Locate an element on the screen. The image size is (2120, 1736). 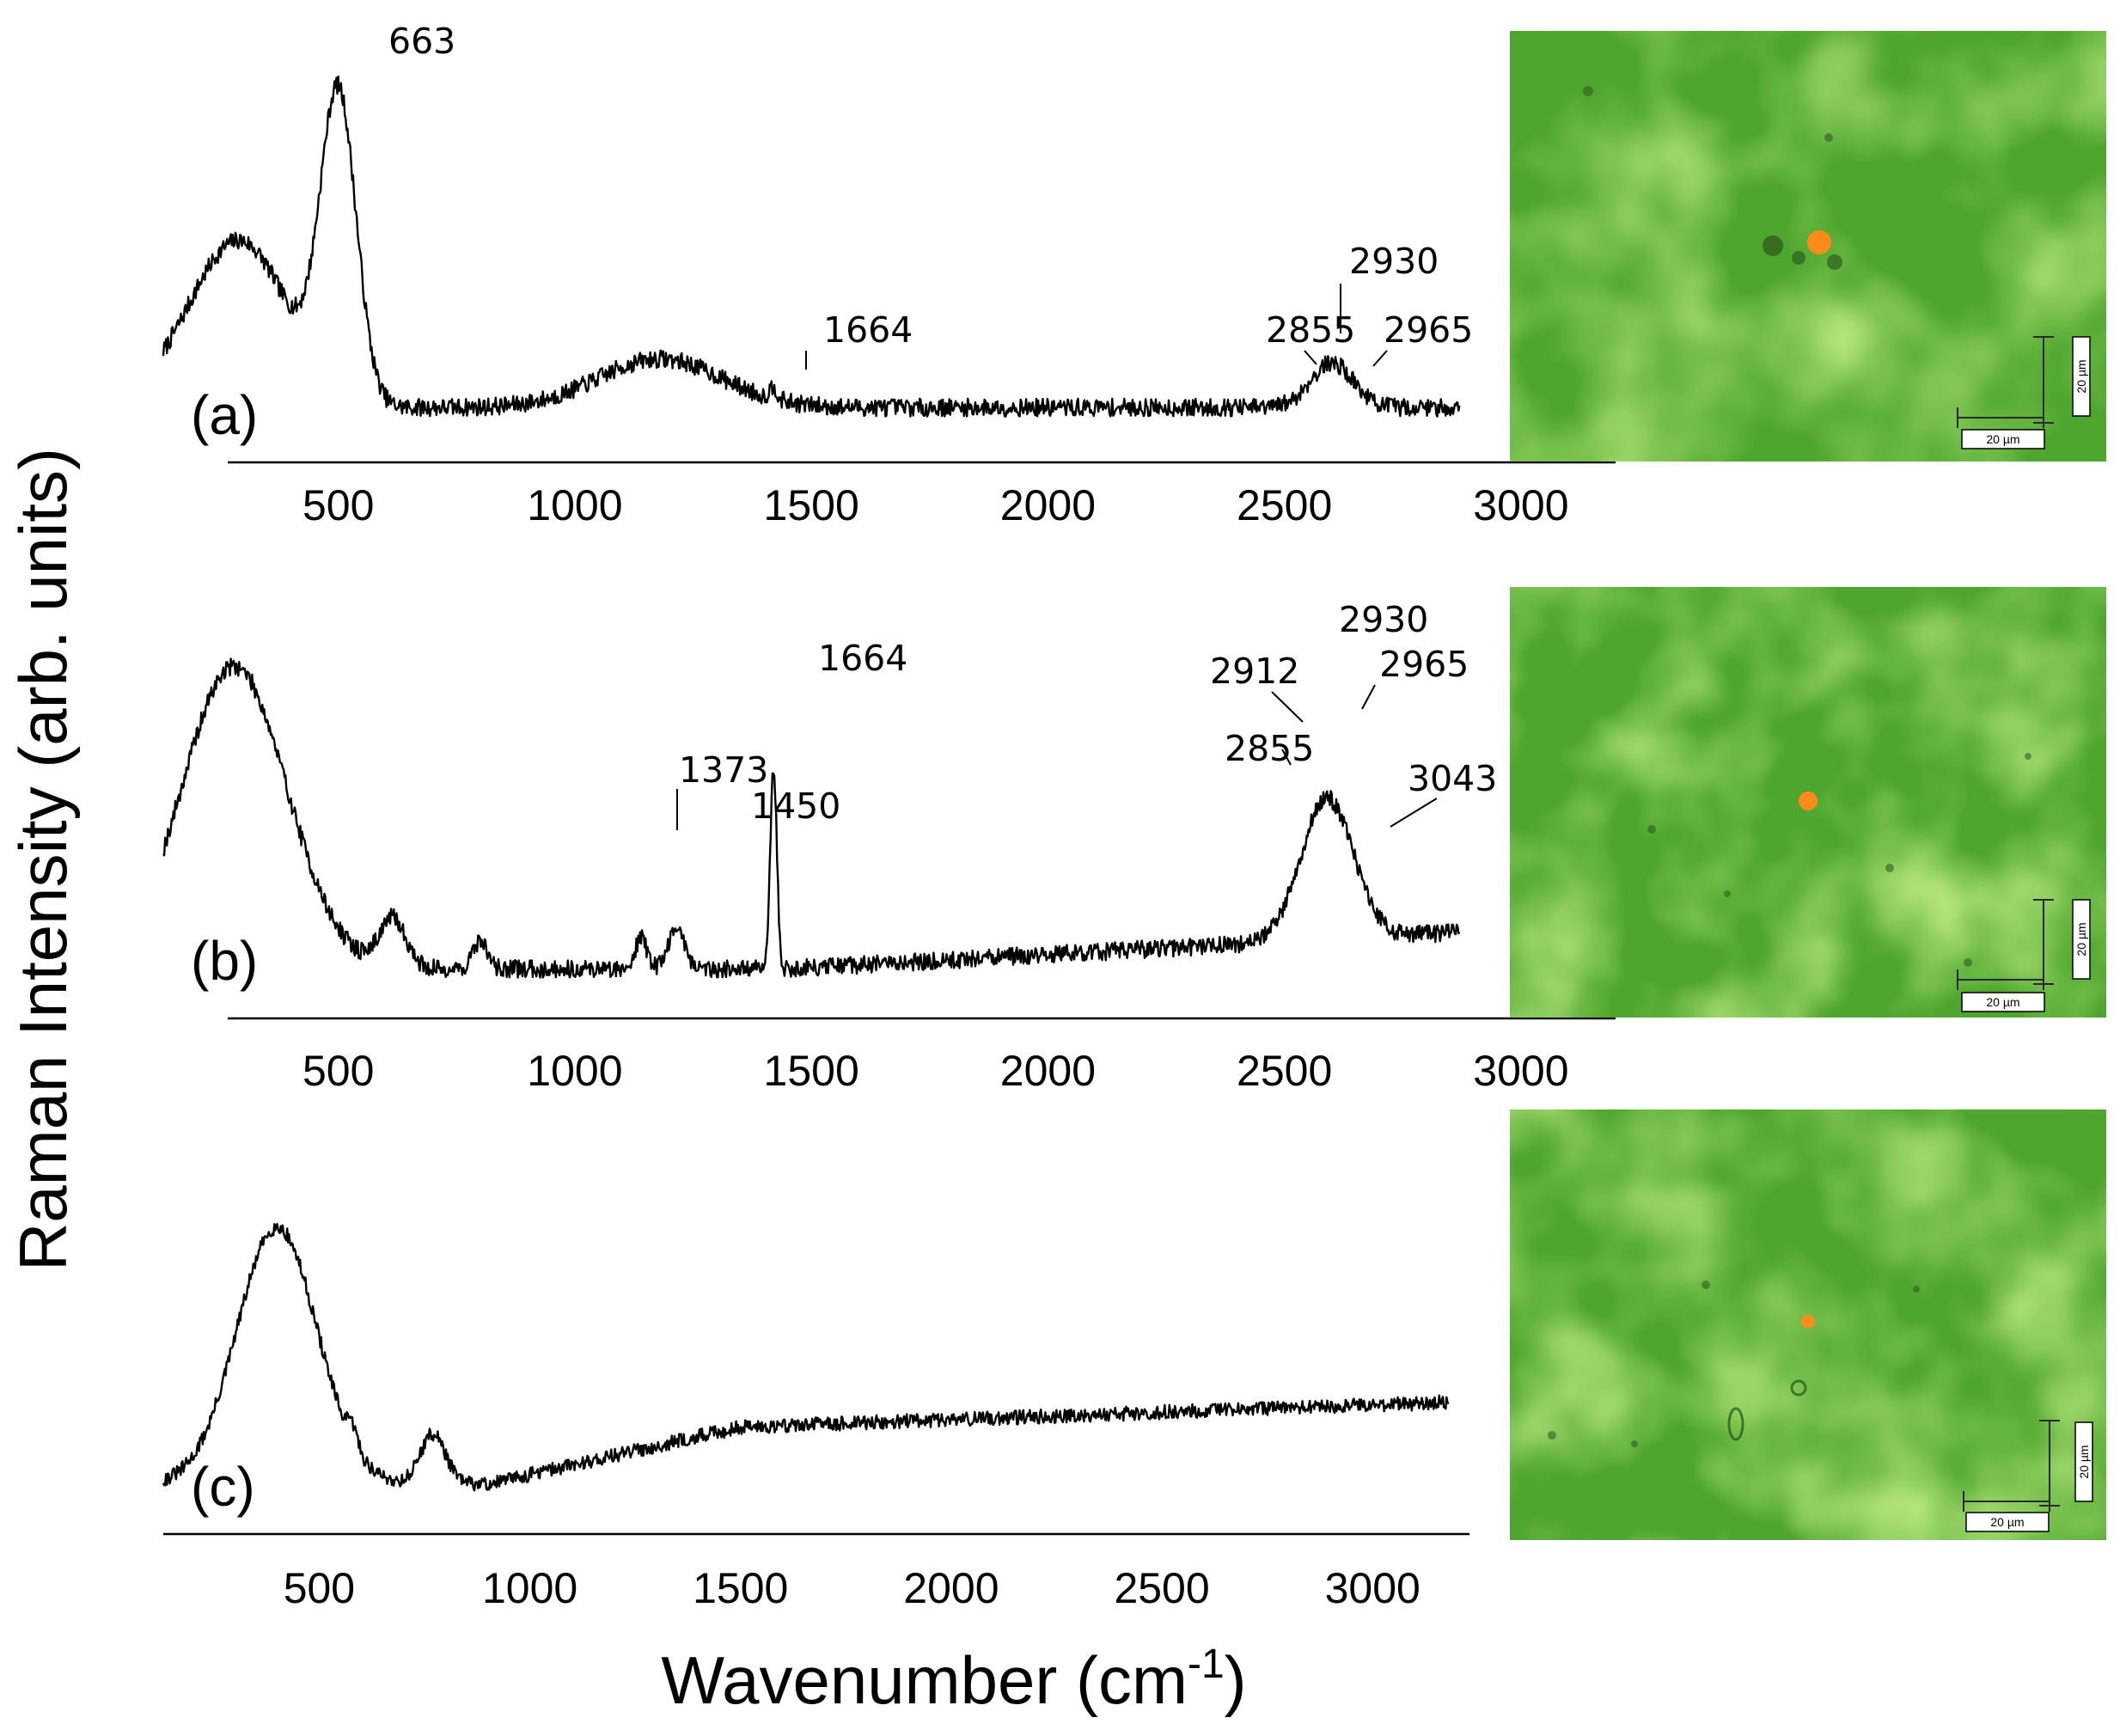
peak-label: 663 is located at coordinates (422, 41).